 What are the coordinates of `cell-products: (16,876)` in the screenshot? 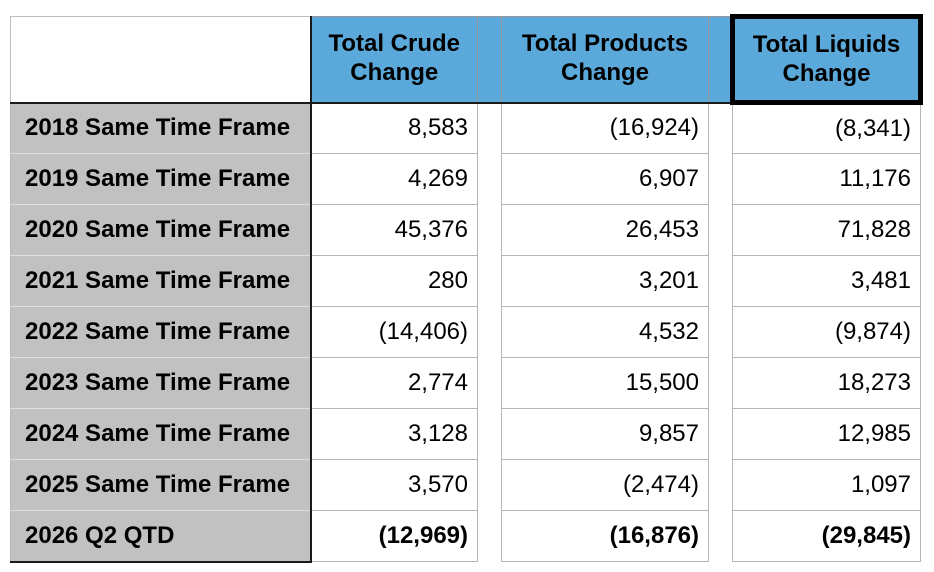 It's located at (605, 536).